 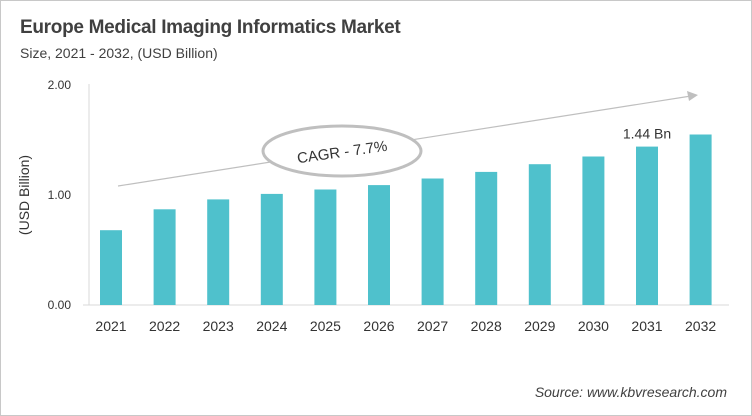 What do you see at coordinates (432, 241) in the screenshot?
I see `bar-2027` at bounding box center [432, 241].